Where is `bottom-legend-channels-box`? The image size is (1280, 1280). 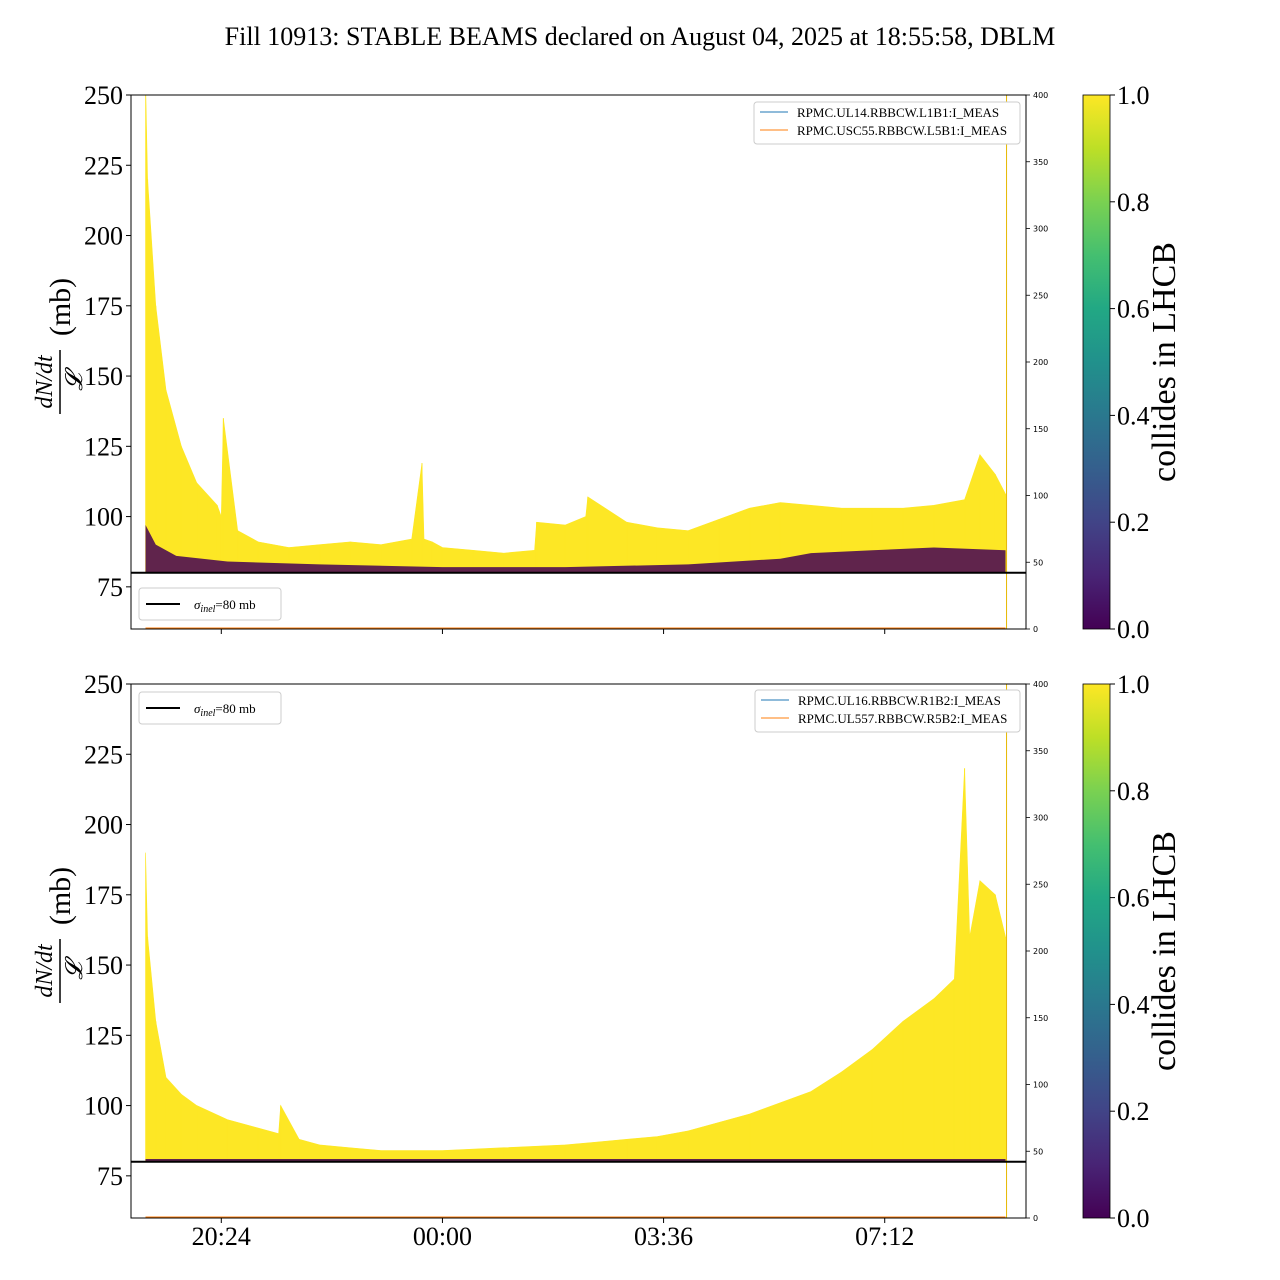 bottom-legend-channels-box is located at coordinates (887, 711).